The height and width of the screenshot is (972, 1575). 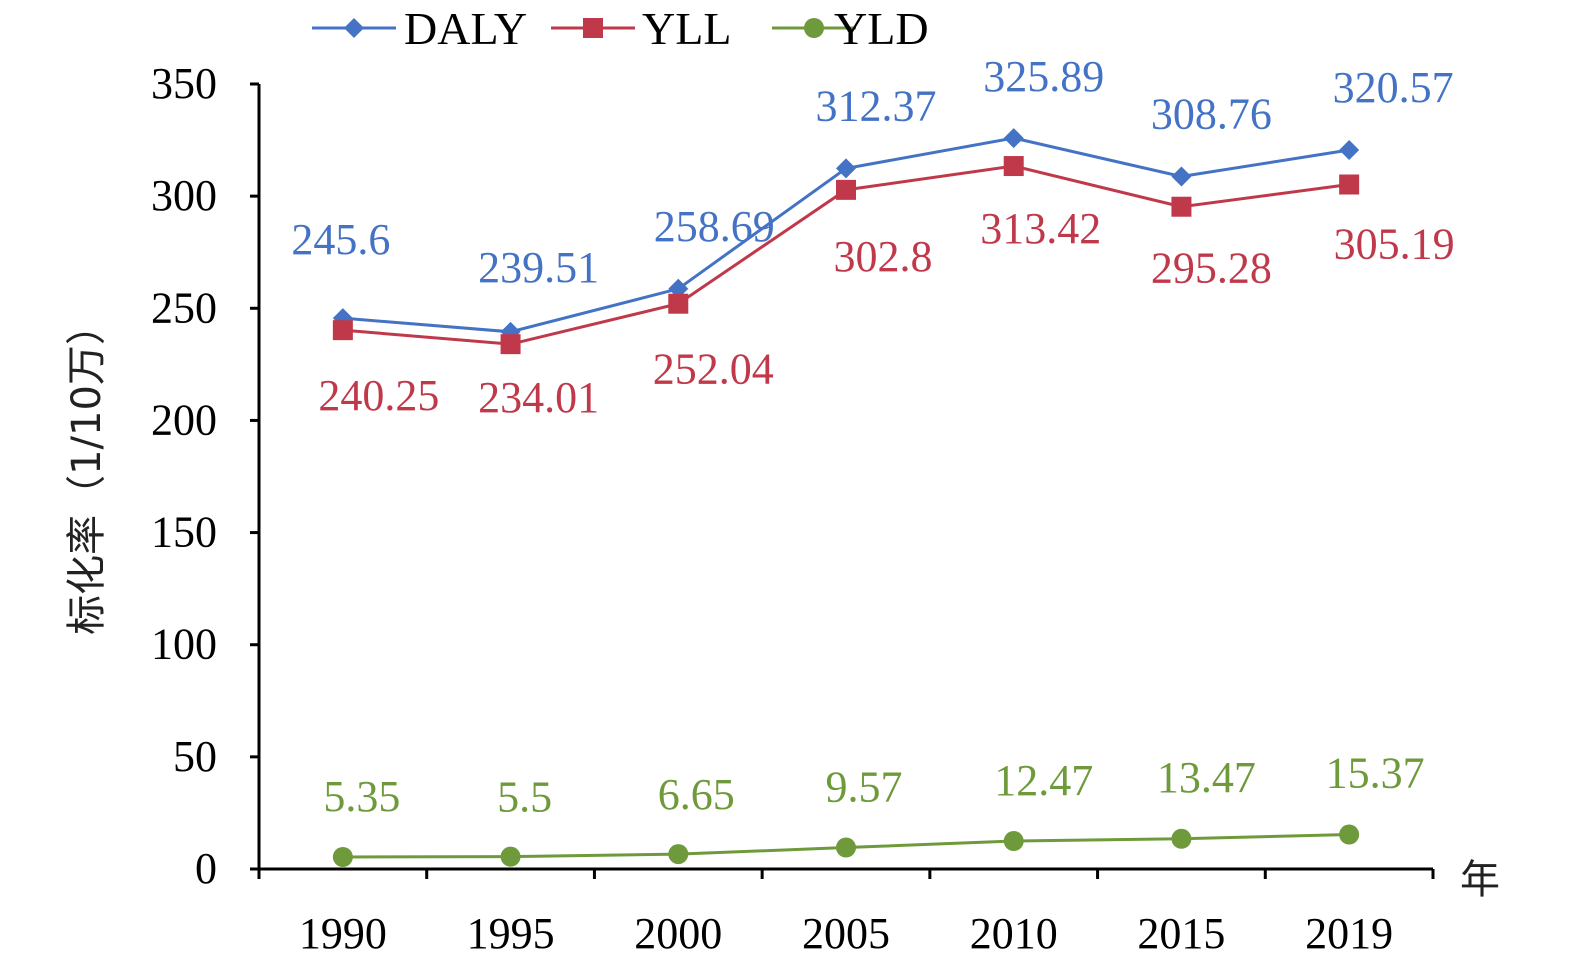 I want to click on yll-data-label: 234.01, so click(x=538, y=397).